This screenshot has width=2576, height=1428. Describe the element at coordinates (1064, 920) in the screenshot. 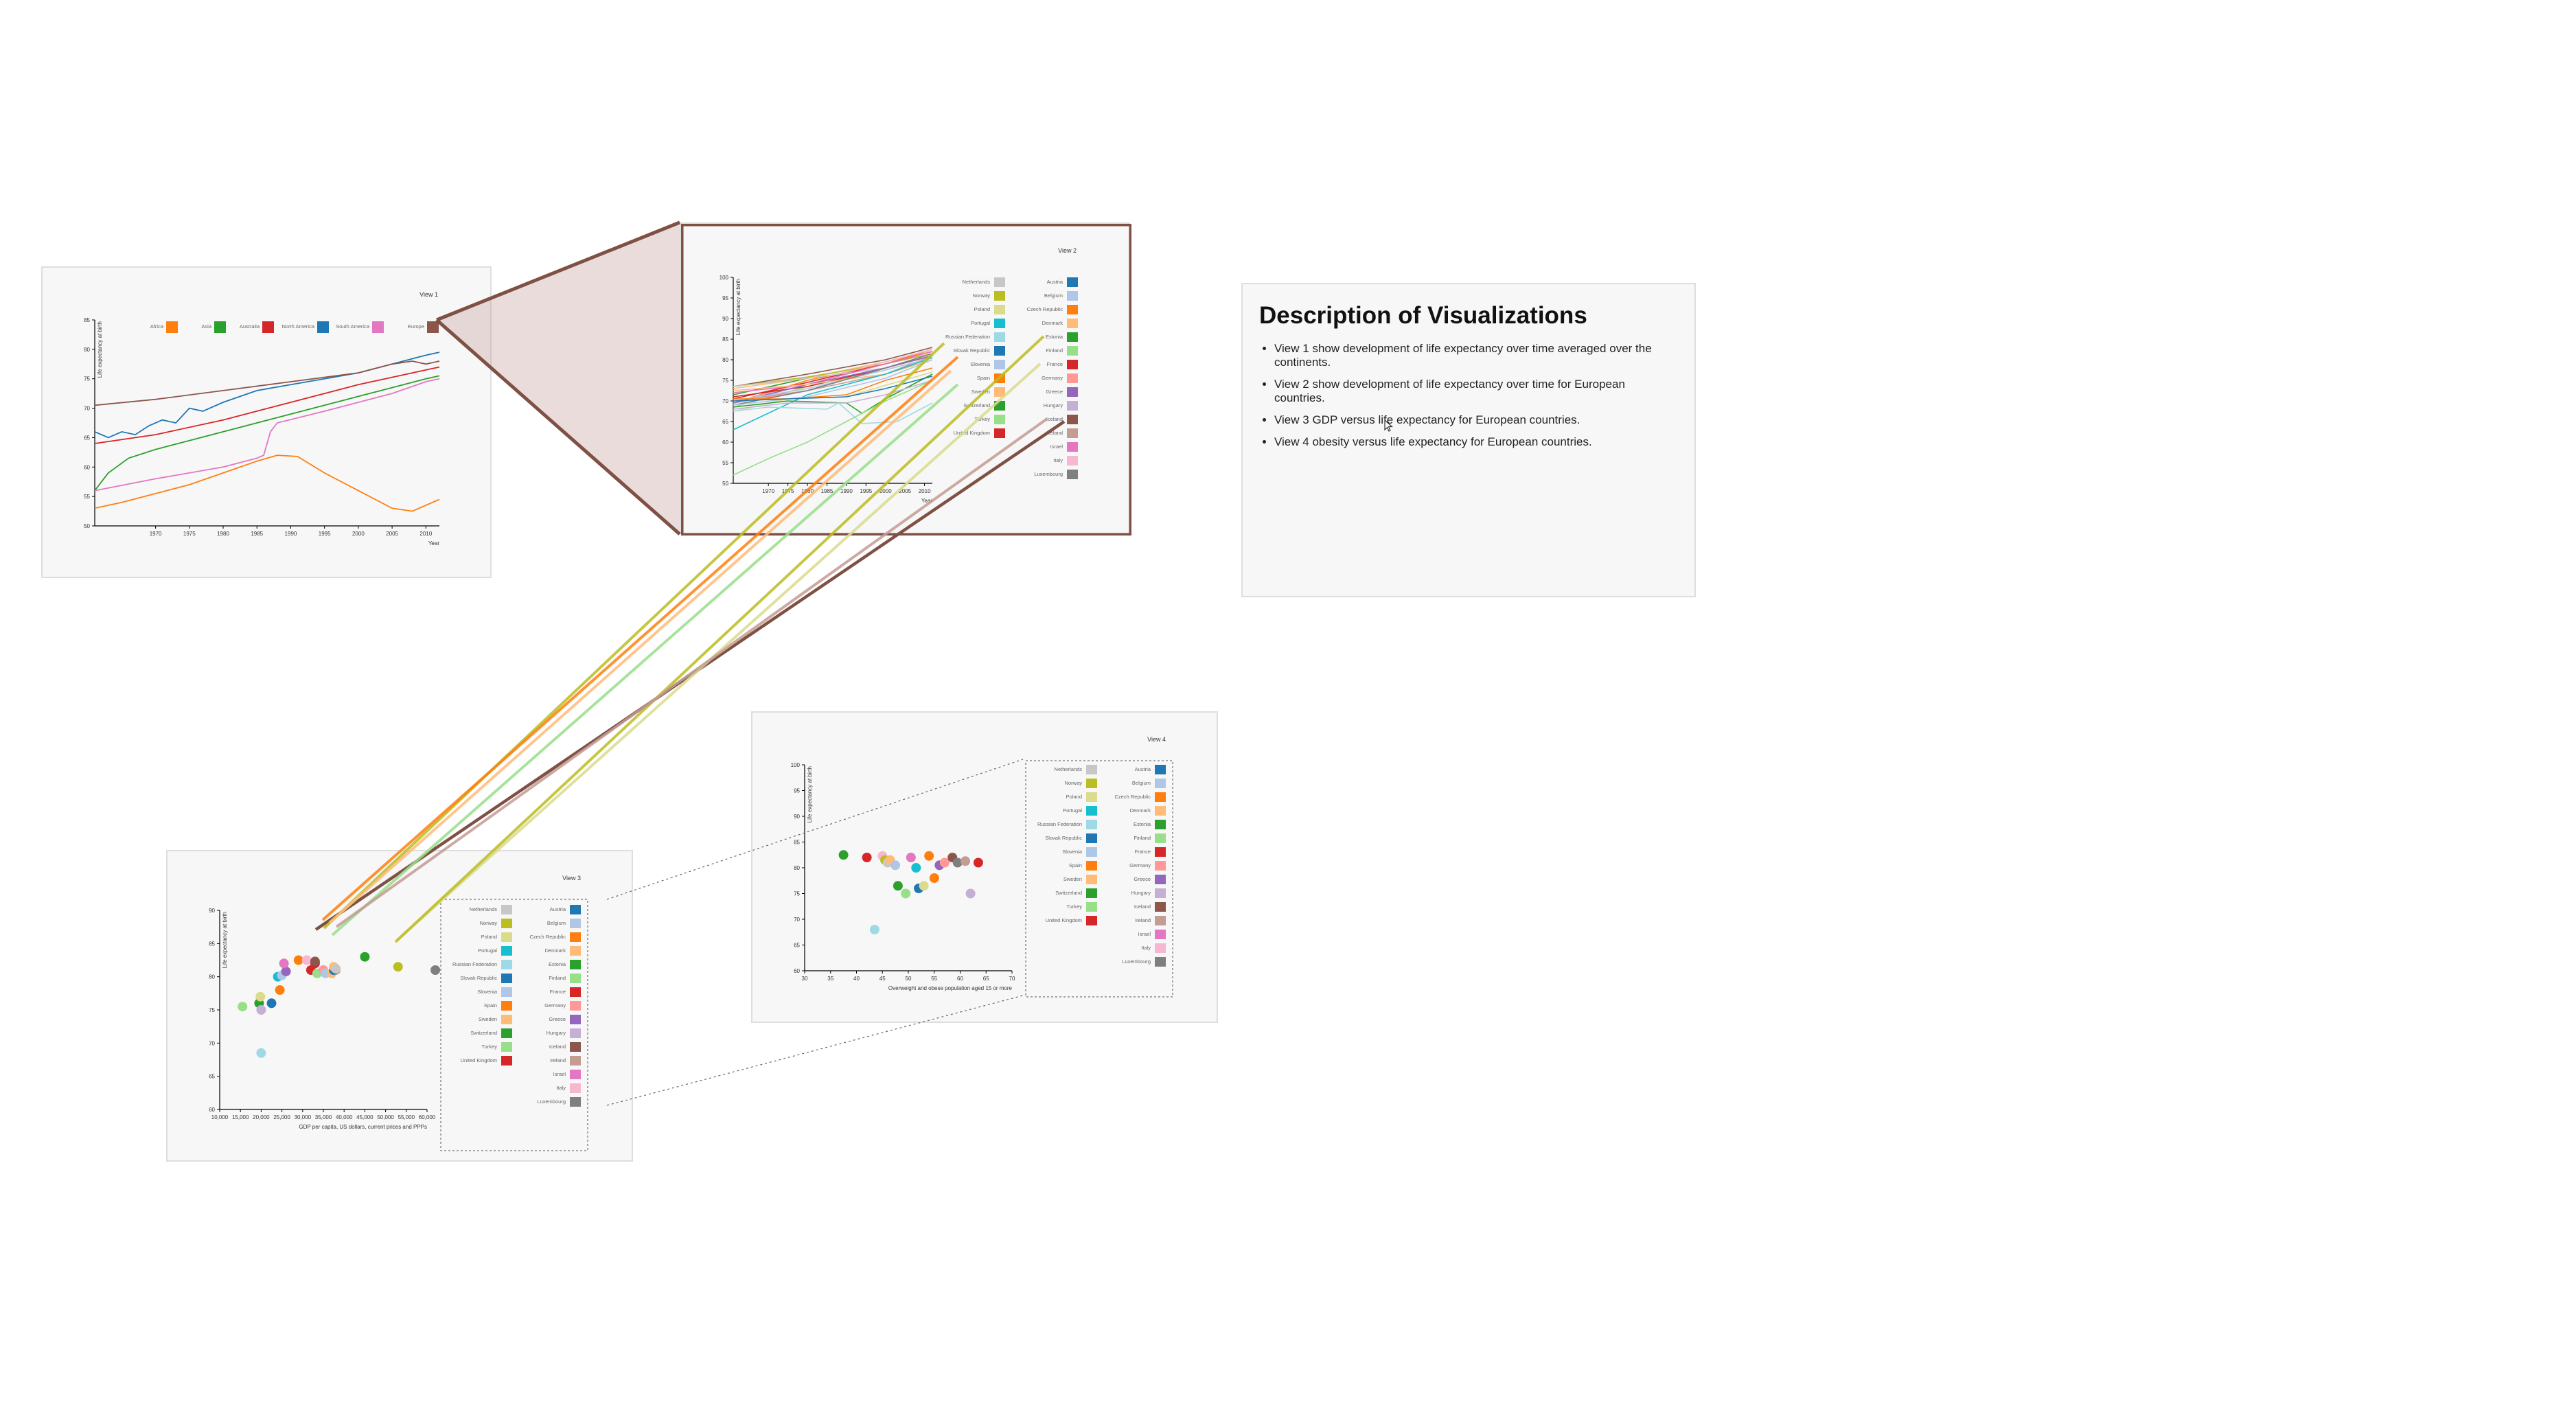

I see `legend-label: United Kingdom` at that location.